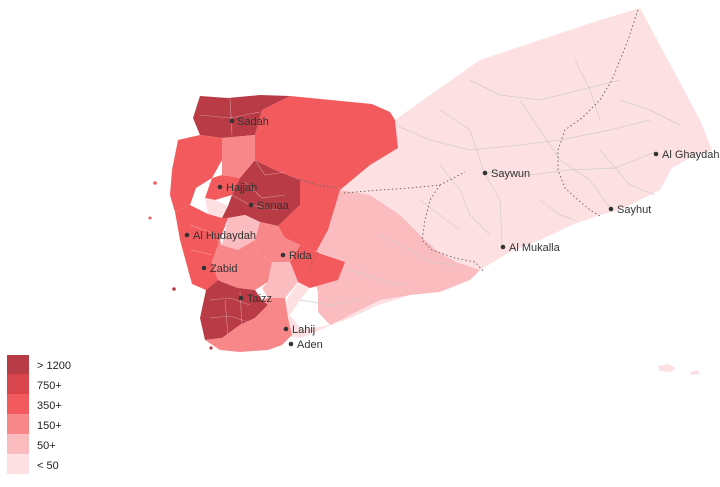 This screenshot has width=720, height=487. I want to click on svg-text: 50+, so click(46, 446).